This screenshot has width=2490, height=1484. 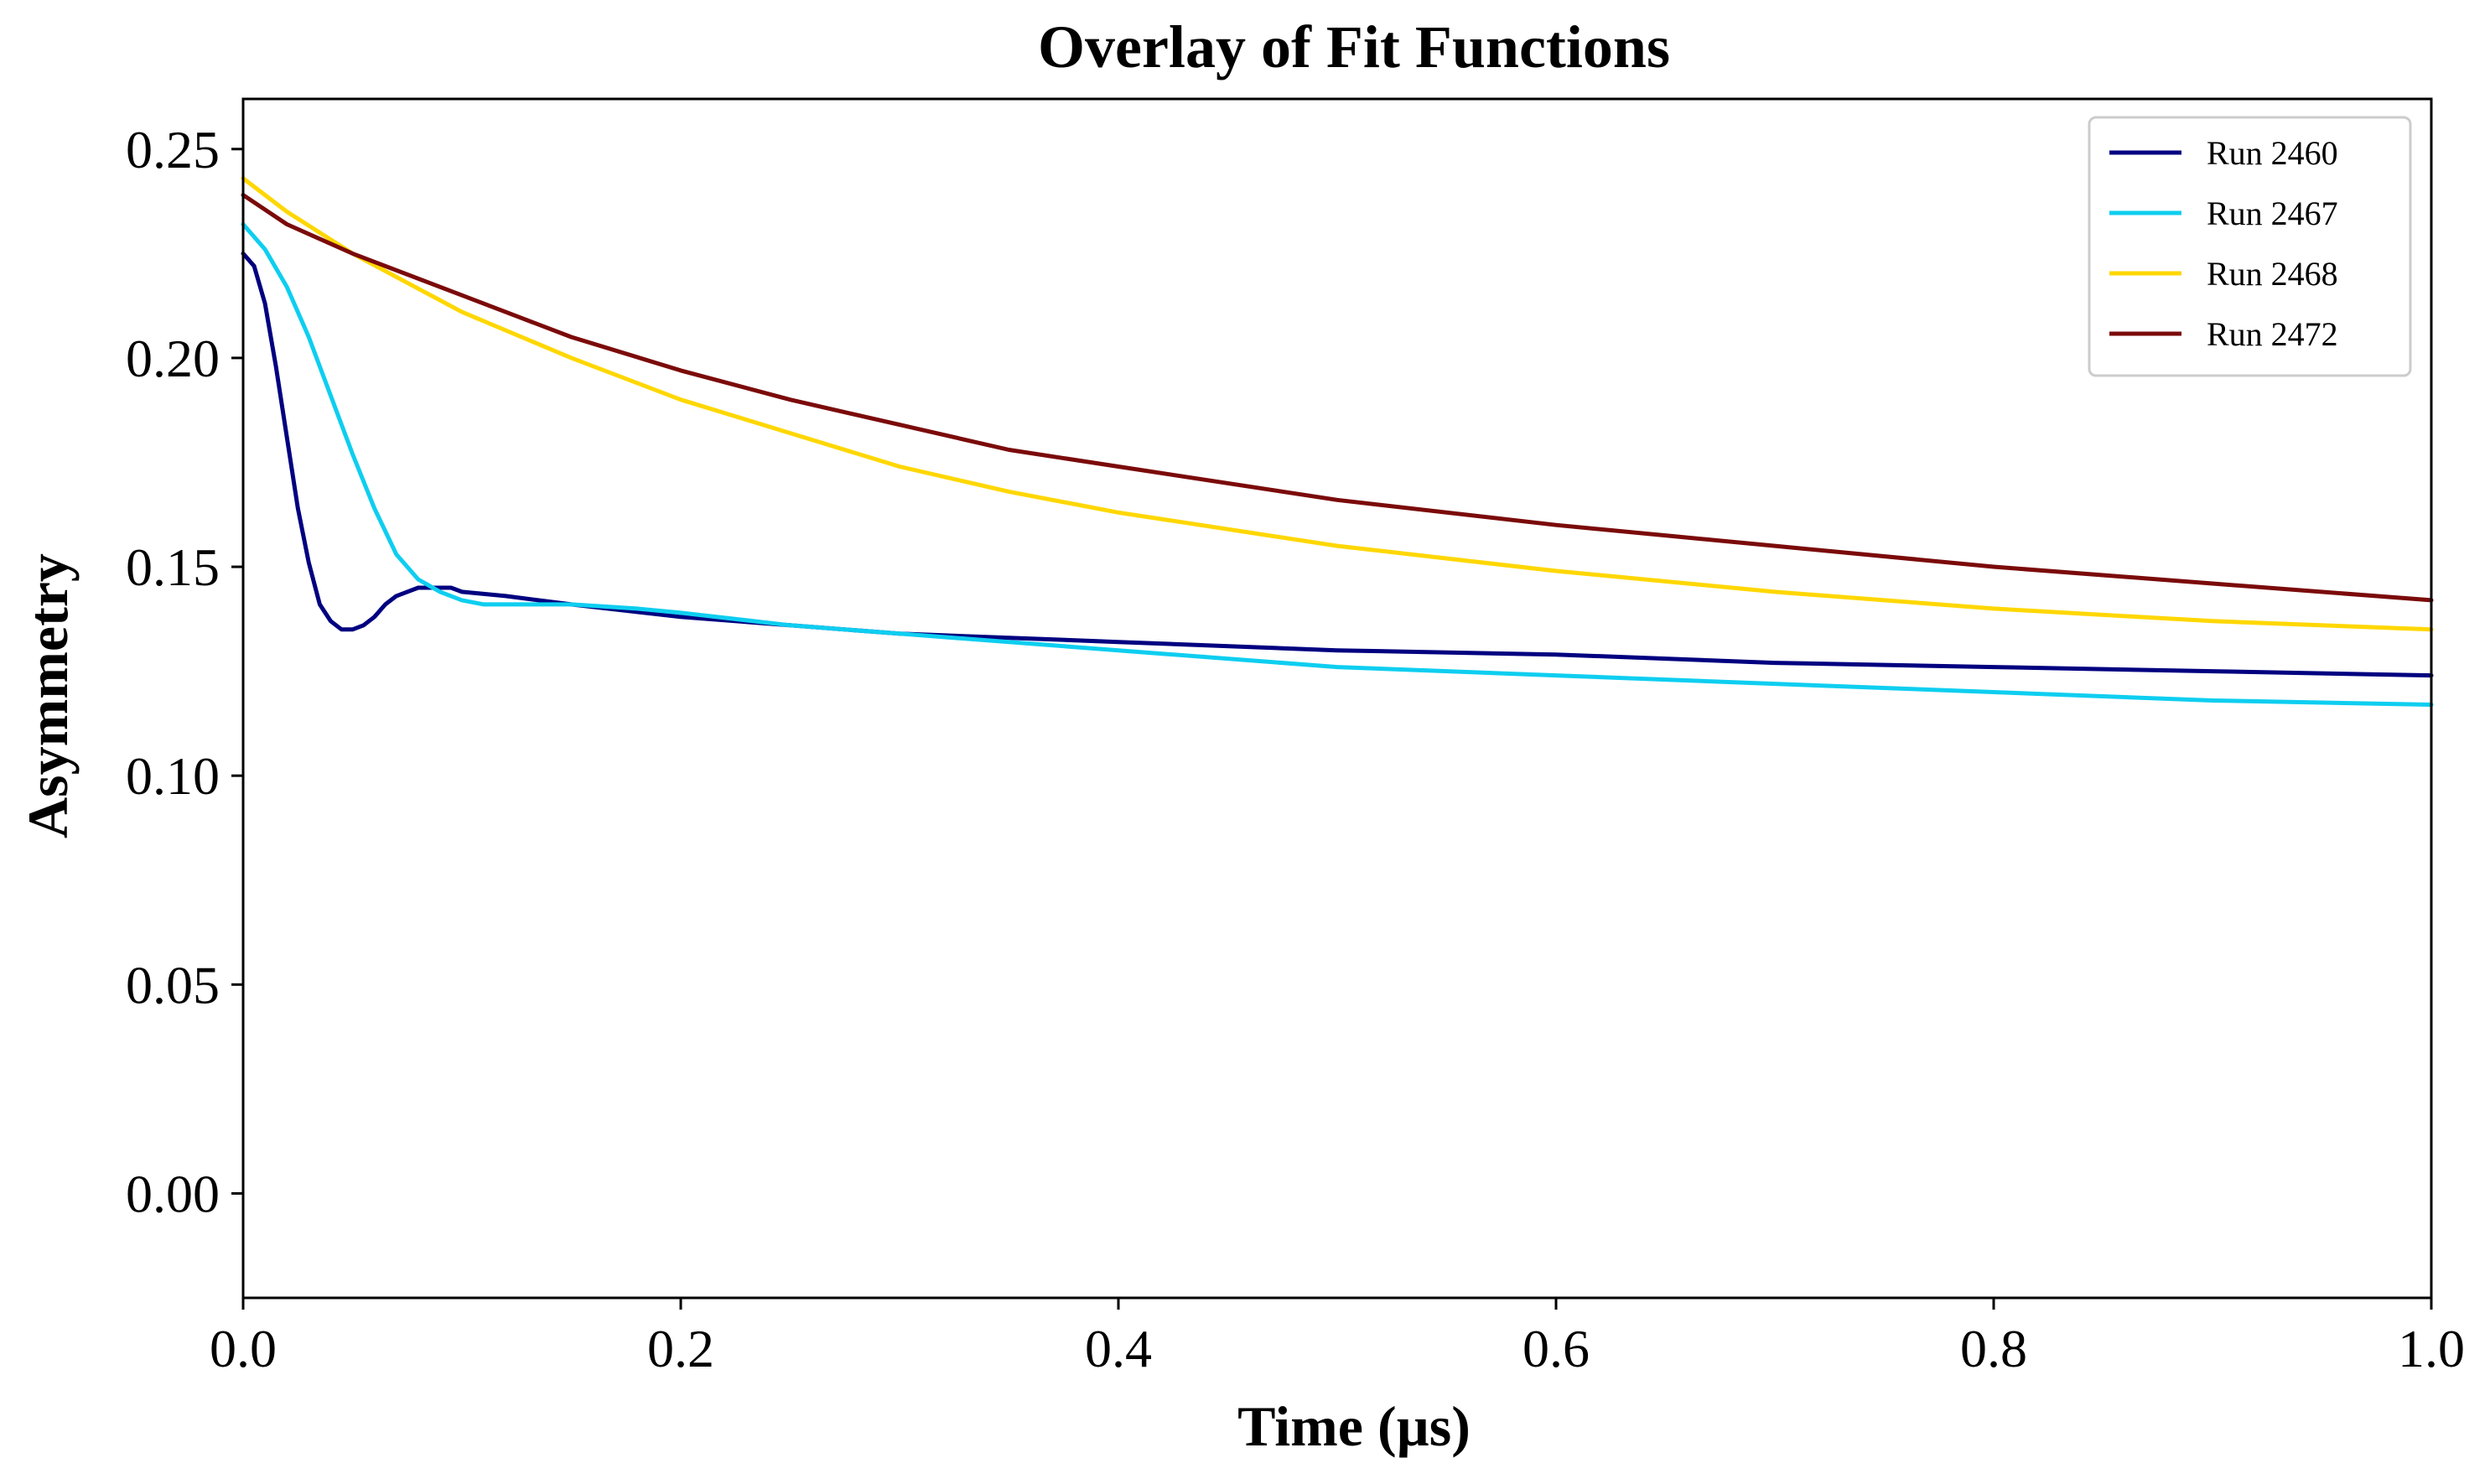 What do you see at coordinates (1337, 1338) in the screenshot?
I see `x-axis-ticks: 0.0 0.2 0.4 0.6 0.8 1.0` at bounding box center [1337, 1338].